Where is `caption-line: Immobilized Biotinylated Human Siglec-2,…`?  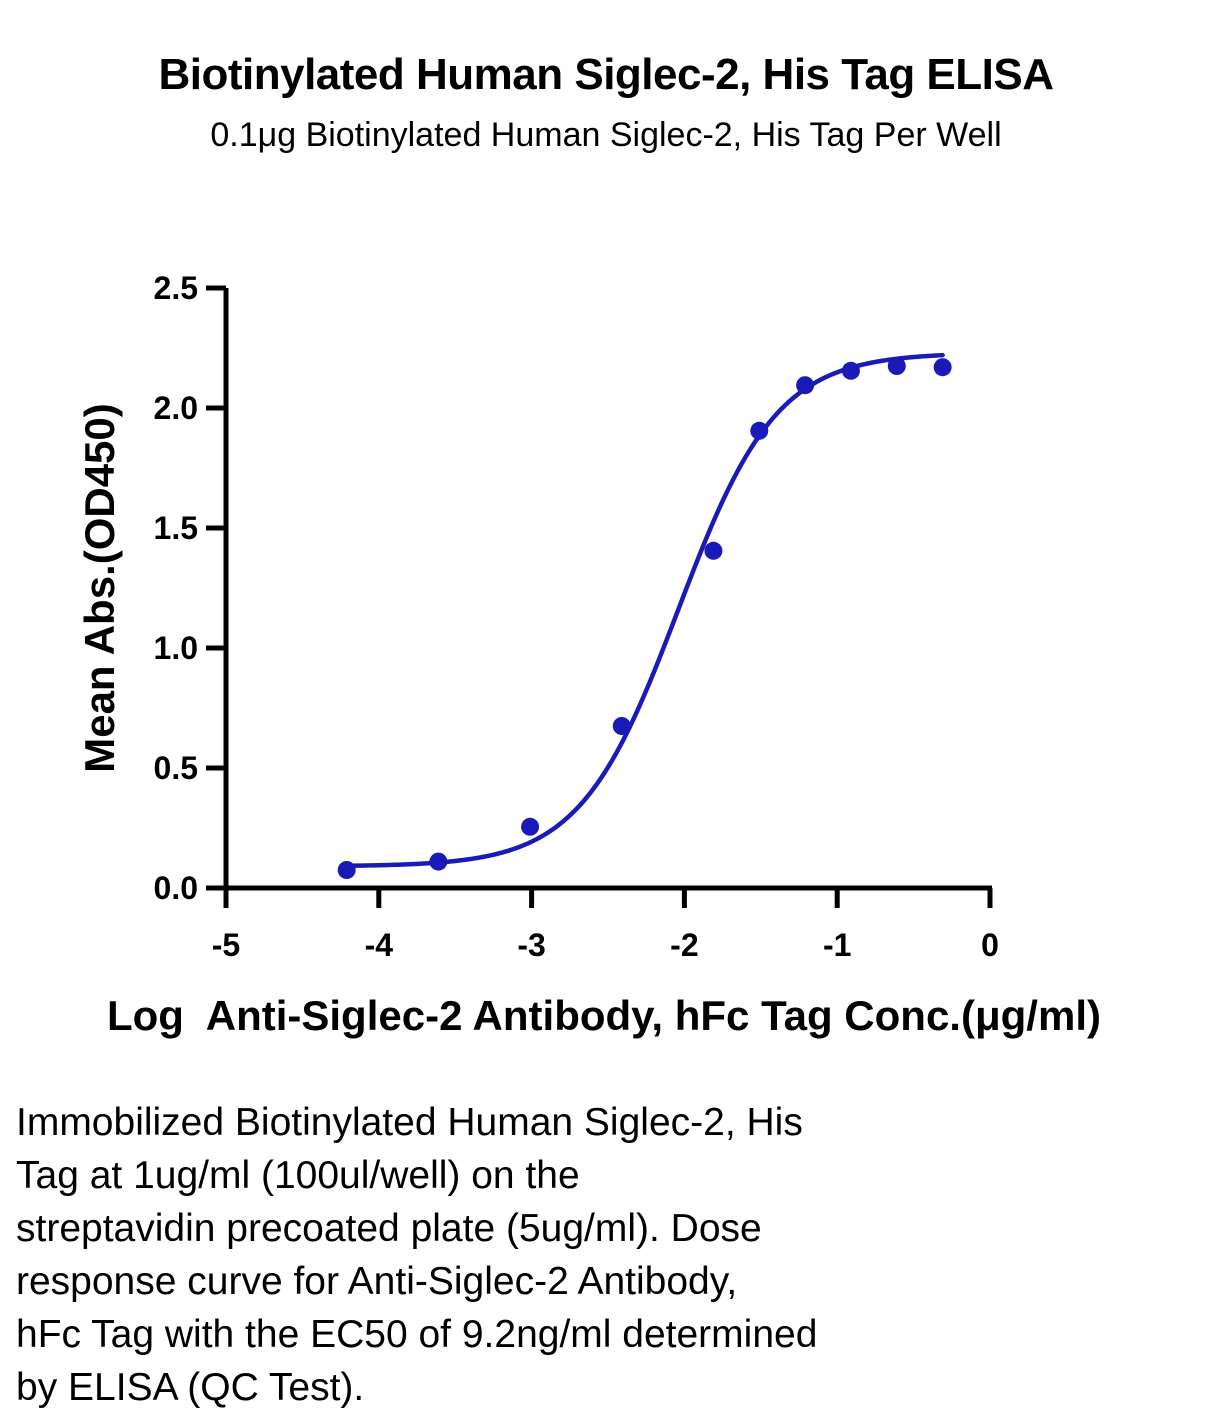 caption-line: Immobilized Biotinylated Human Siglec-2,… is located at coordinates (409, 1122).